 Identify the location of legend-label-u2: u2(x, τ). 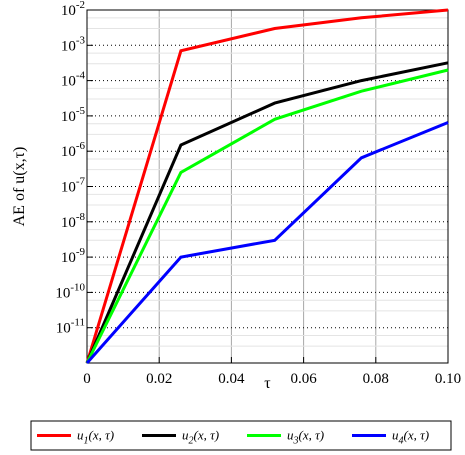
(200, 437).